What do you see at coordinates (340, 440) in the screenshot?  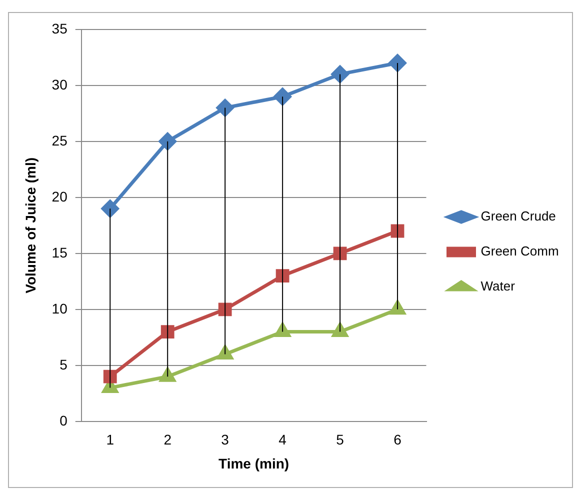 I see `x-tick-label: 5` at bounding box center [340, 440].